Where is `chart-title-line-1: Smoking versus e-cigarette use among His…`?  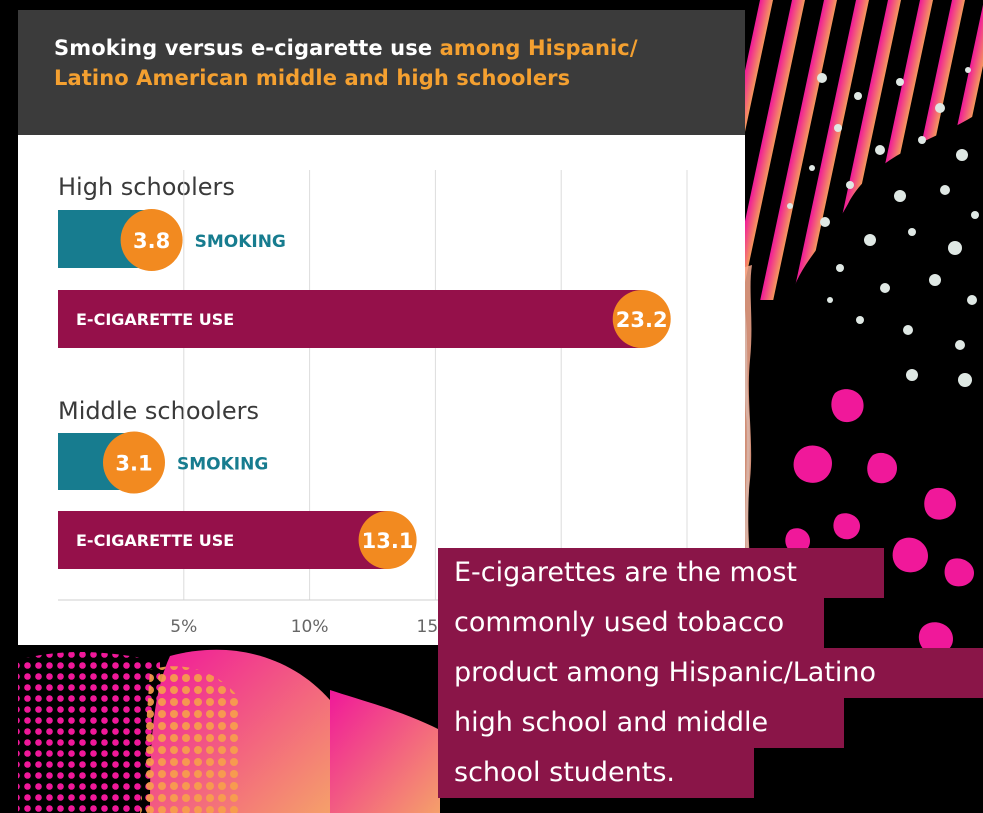 chart-title-line-1: Smoking versus e-cigarette use among His… is located at coordinates (346, 48).